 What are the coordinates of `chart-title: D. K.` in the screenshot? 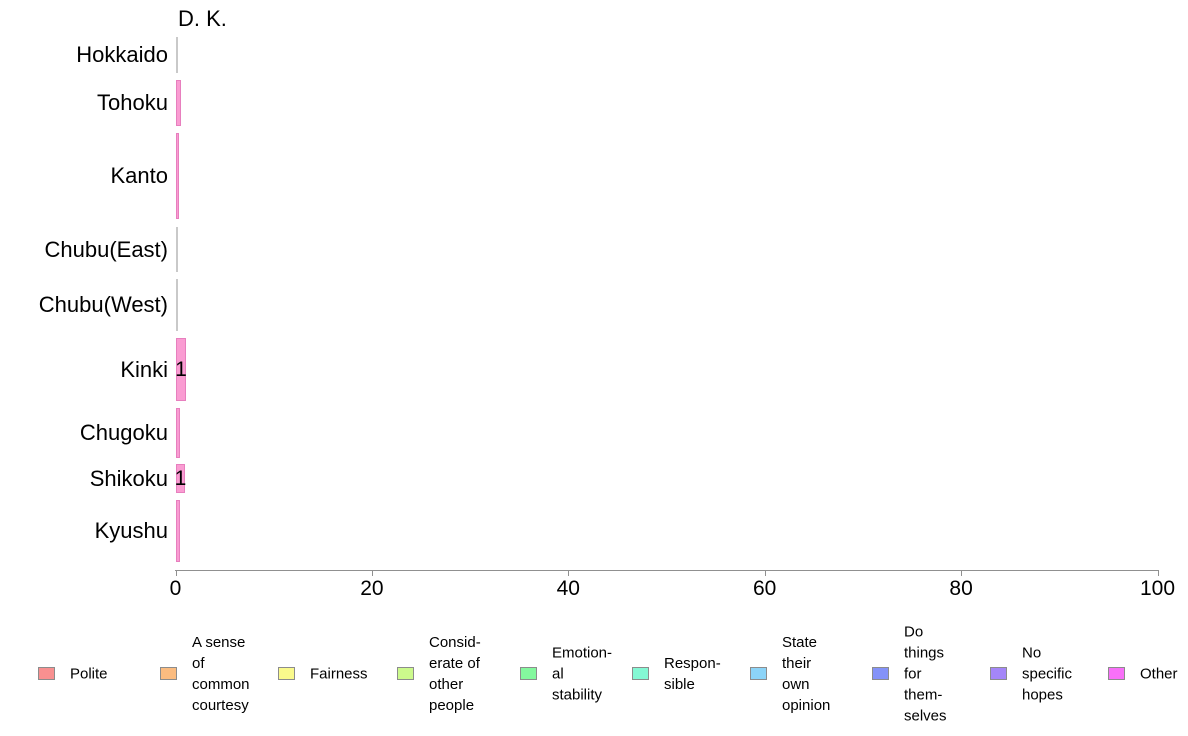 It's located at (202, 18).